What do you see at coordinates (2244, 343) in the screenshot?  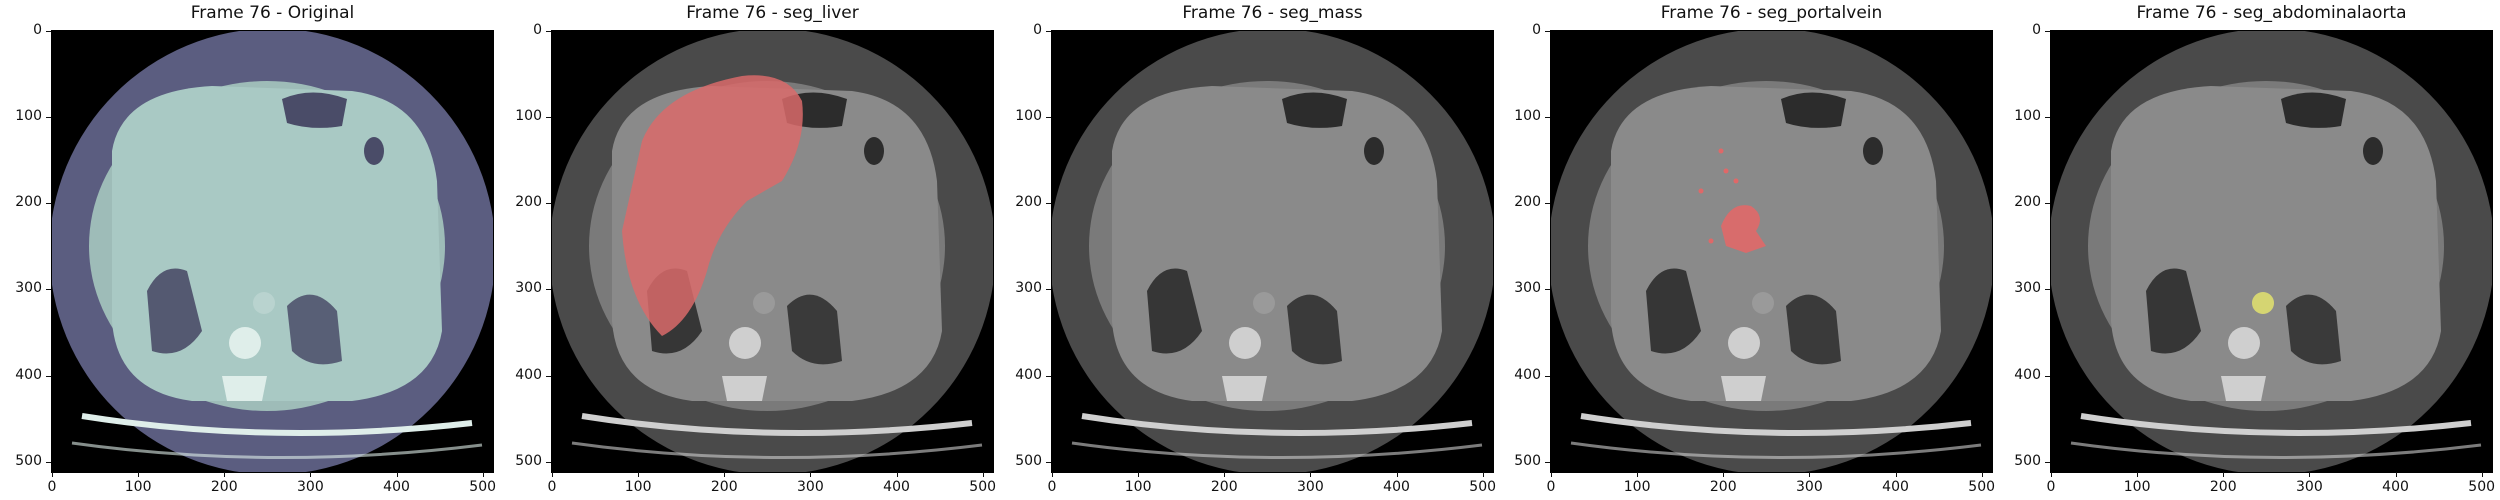 I see `vertebra` at bounding box center [2244, 343].